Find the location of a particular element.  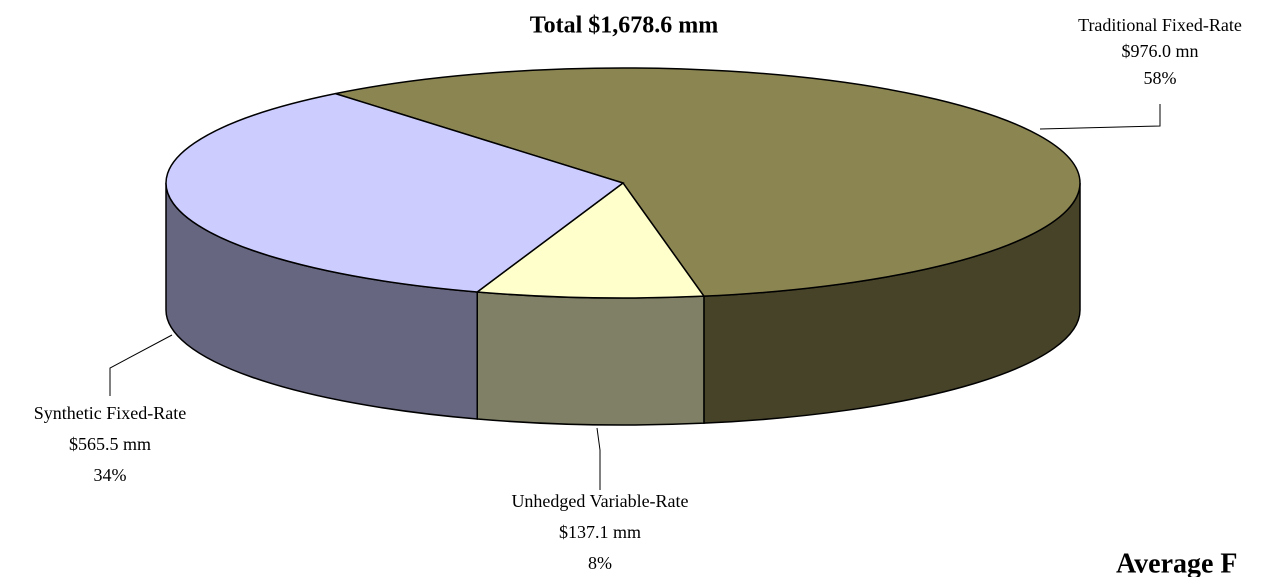

slice-label: Unhedged Variable-Rate is located at coordinates (599, 501).